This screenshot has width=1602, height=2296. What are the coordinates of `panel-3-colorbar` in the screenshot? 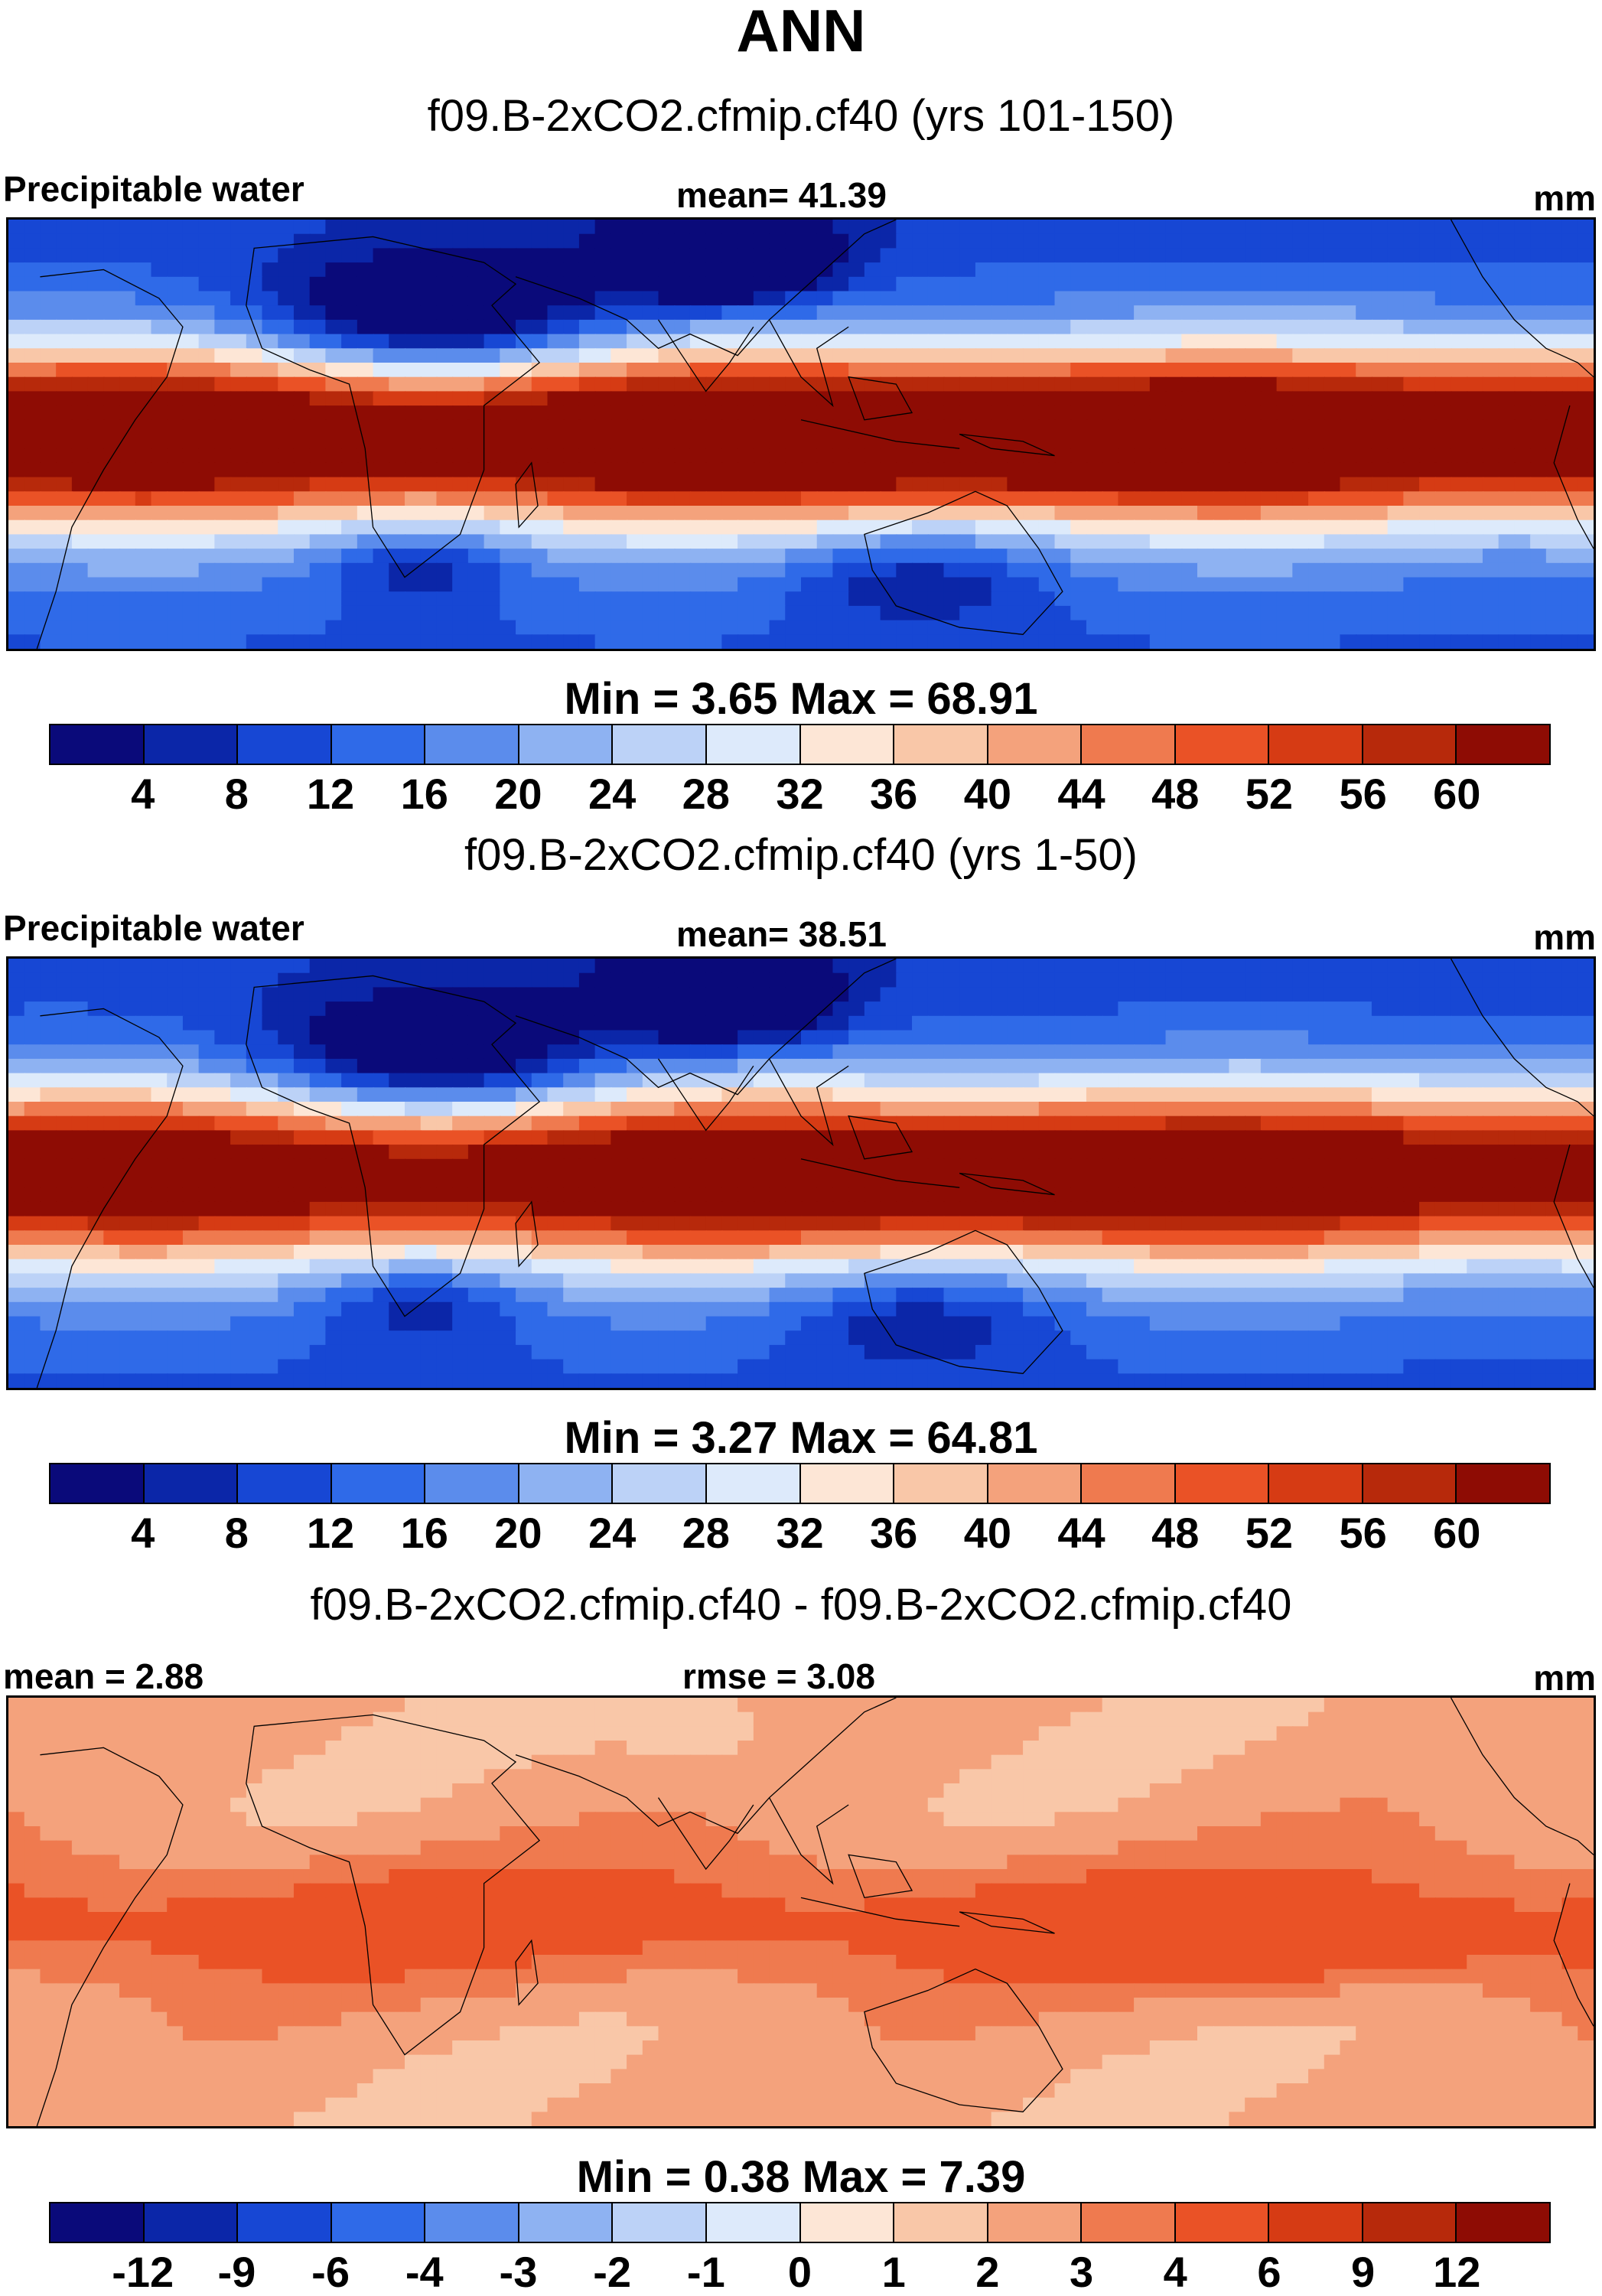 It's located at (800, 2223).